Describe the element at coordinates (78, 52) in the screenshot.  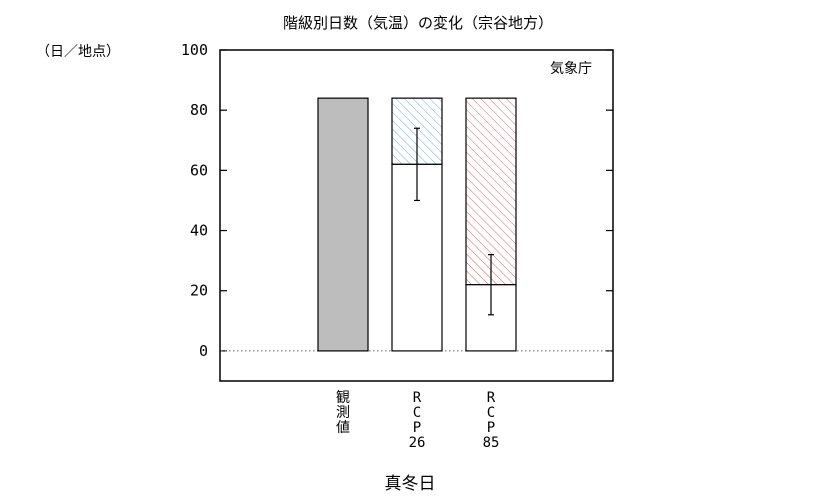
I see `y-unit-label: （日／地点）` at that location.